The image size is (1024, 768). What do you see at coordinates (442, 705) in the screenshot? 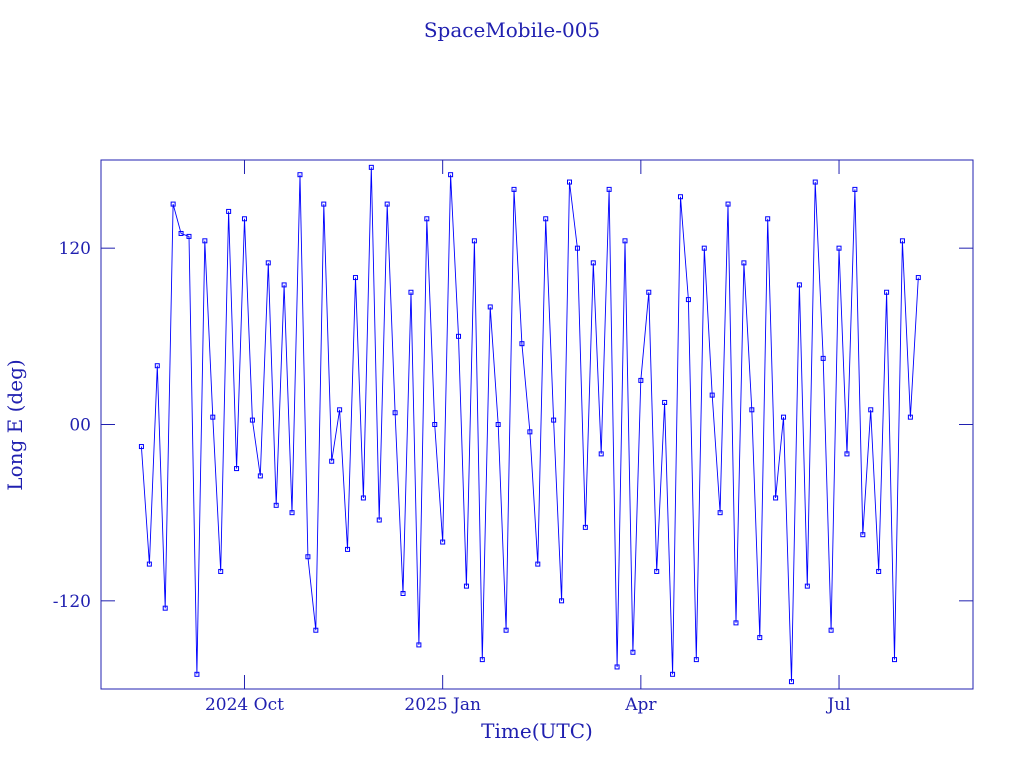
I see `x-tick-label: 2025 Jan` at bounding box center [442, 705].